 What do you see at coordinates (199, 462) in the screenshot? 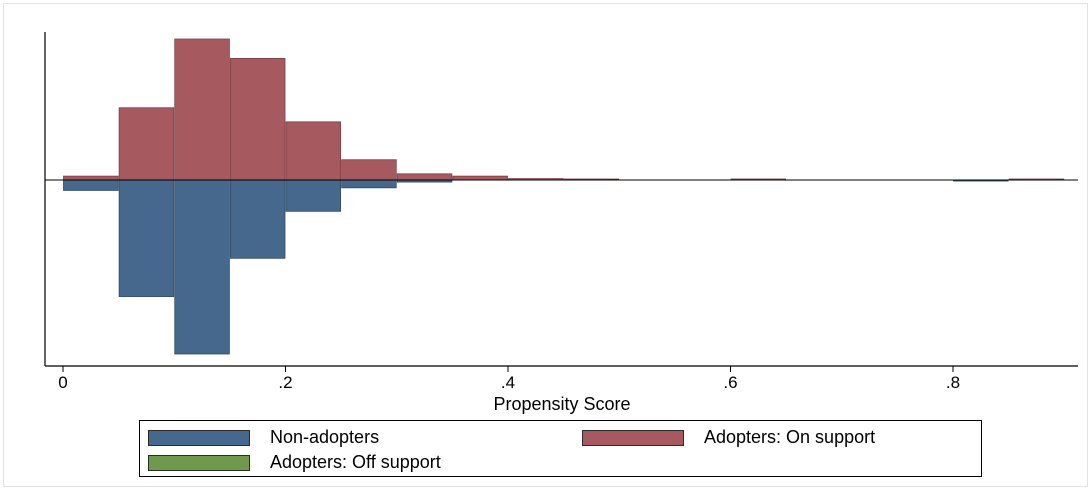
I see `legend-swatch-adopters-off-support` at bounding box center [199, 462].